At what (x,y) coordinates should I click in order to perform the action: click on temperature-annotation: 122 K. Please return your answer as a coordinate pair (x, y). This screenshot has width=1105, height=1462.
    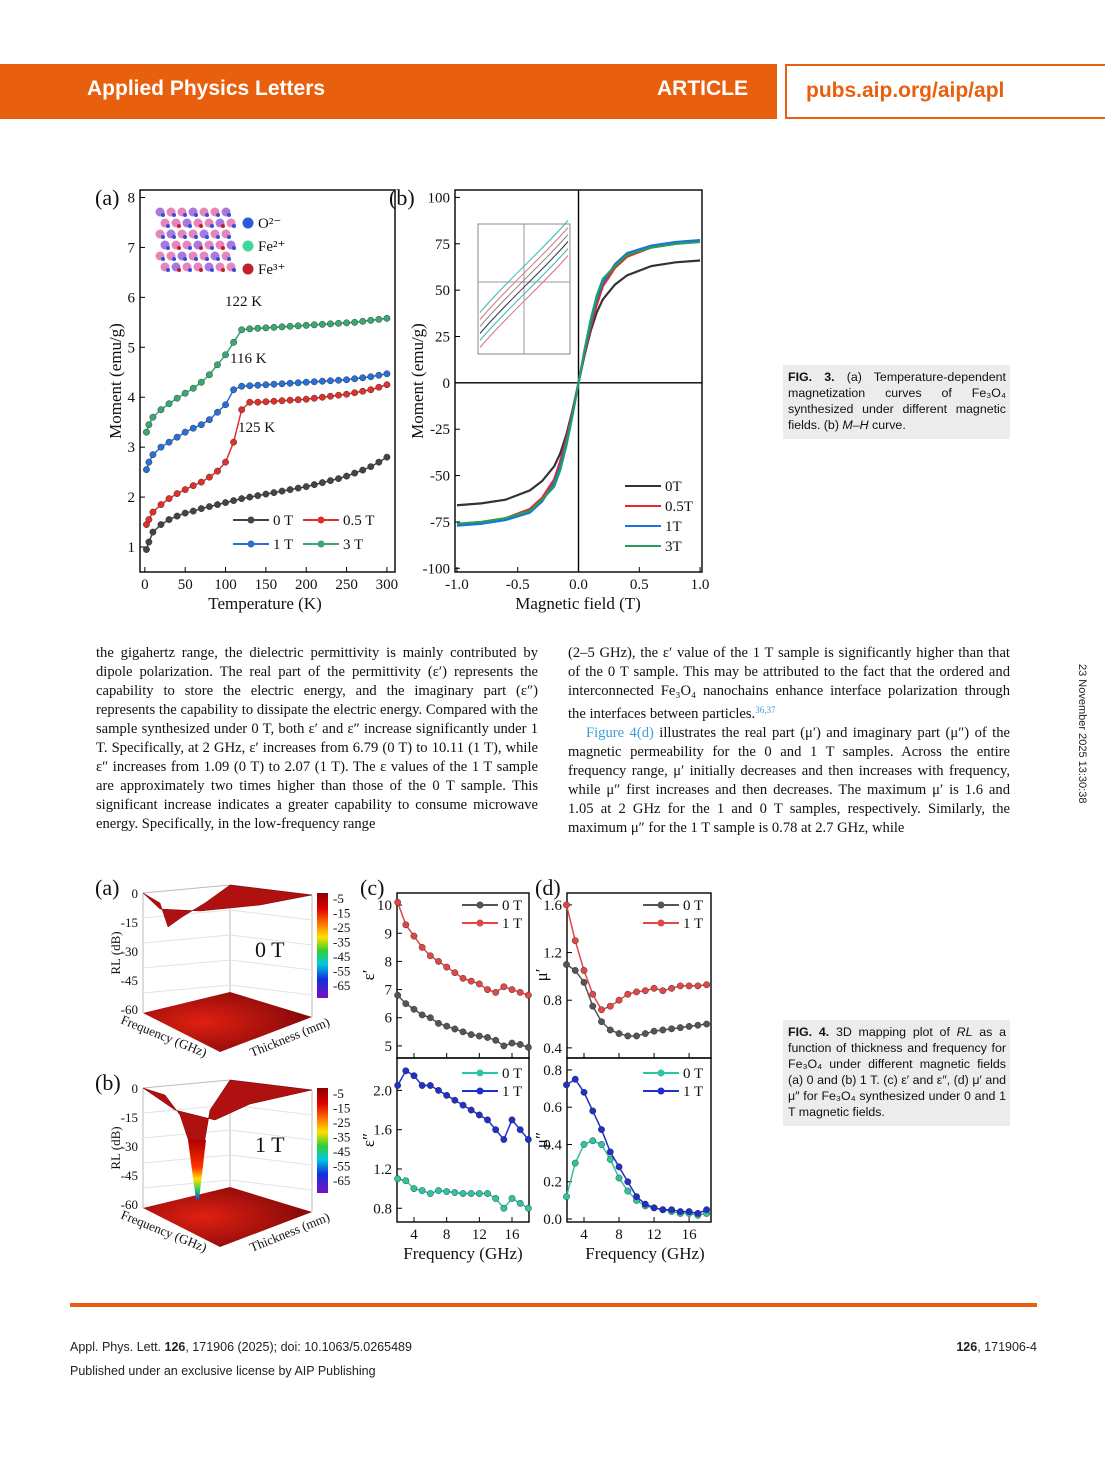
    Looking at the image, I should click on (243, 302).